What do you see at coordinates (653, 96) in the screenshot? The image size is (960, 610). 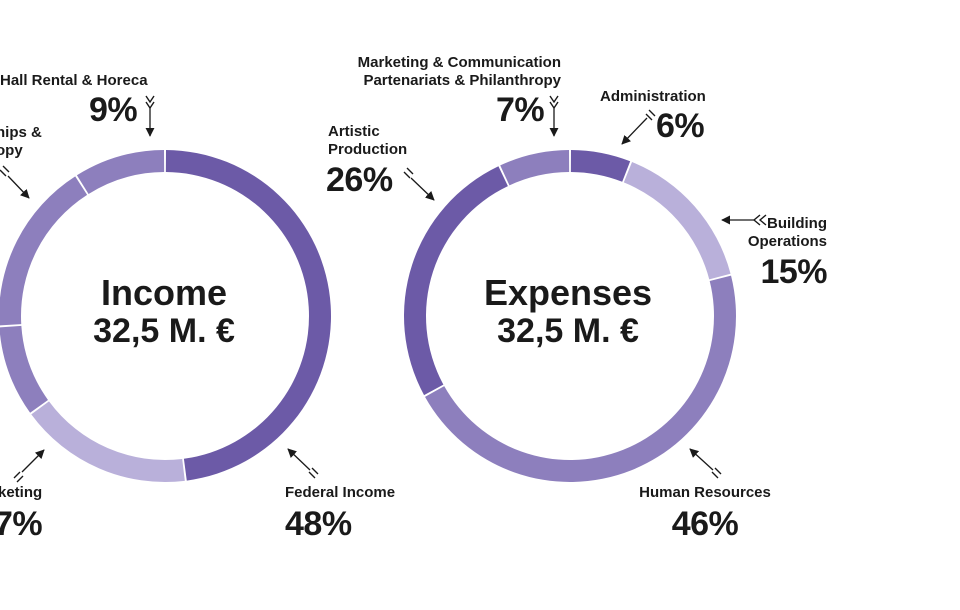 I see `label-administration-name: Administration` at bounding box center [653, 96].